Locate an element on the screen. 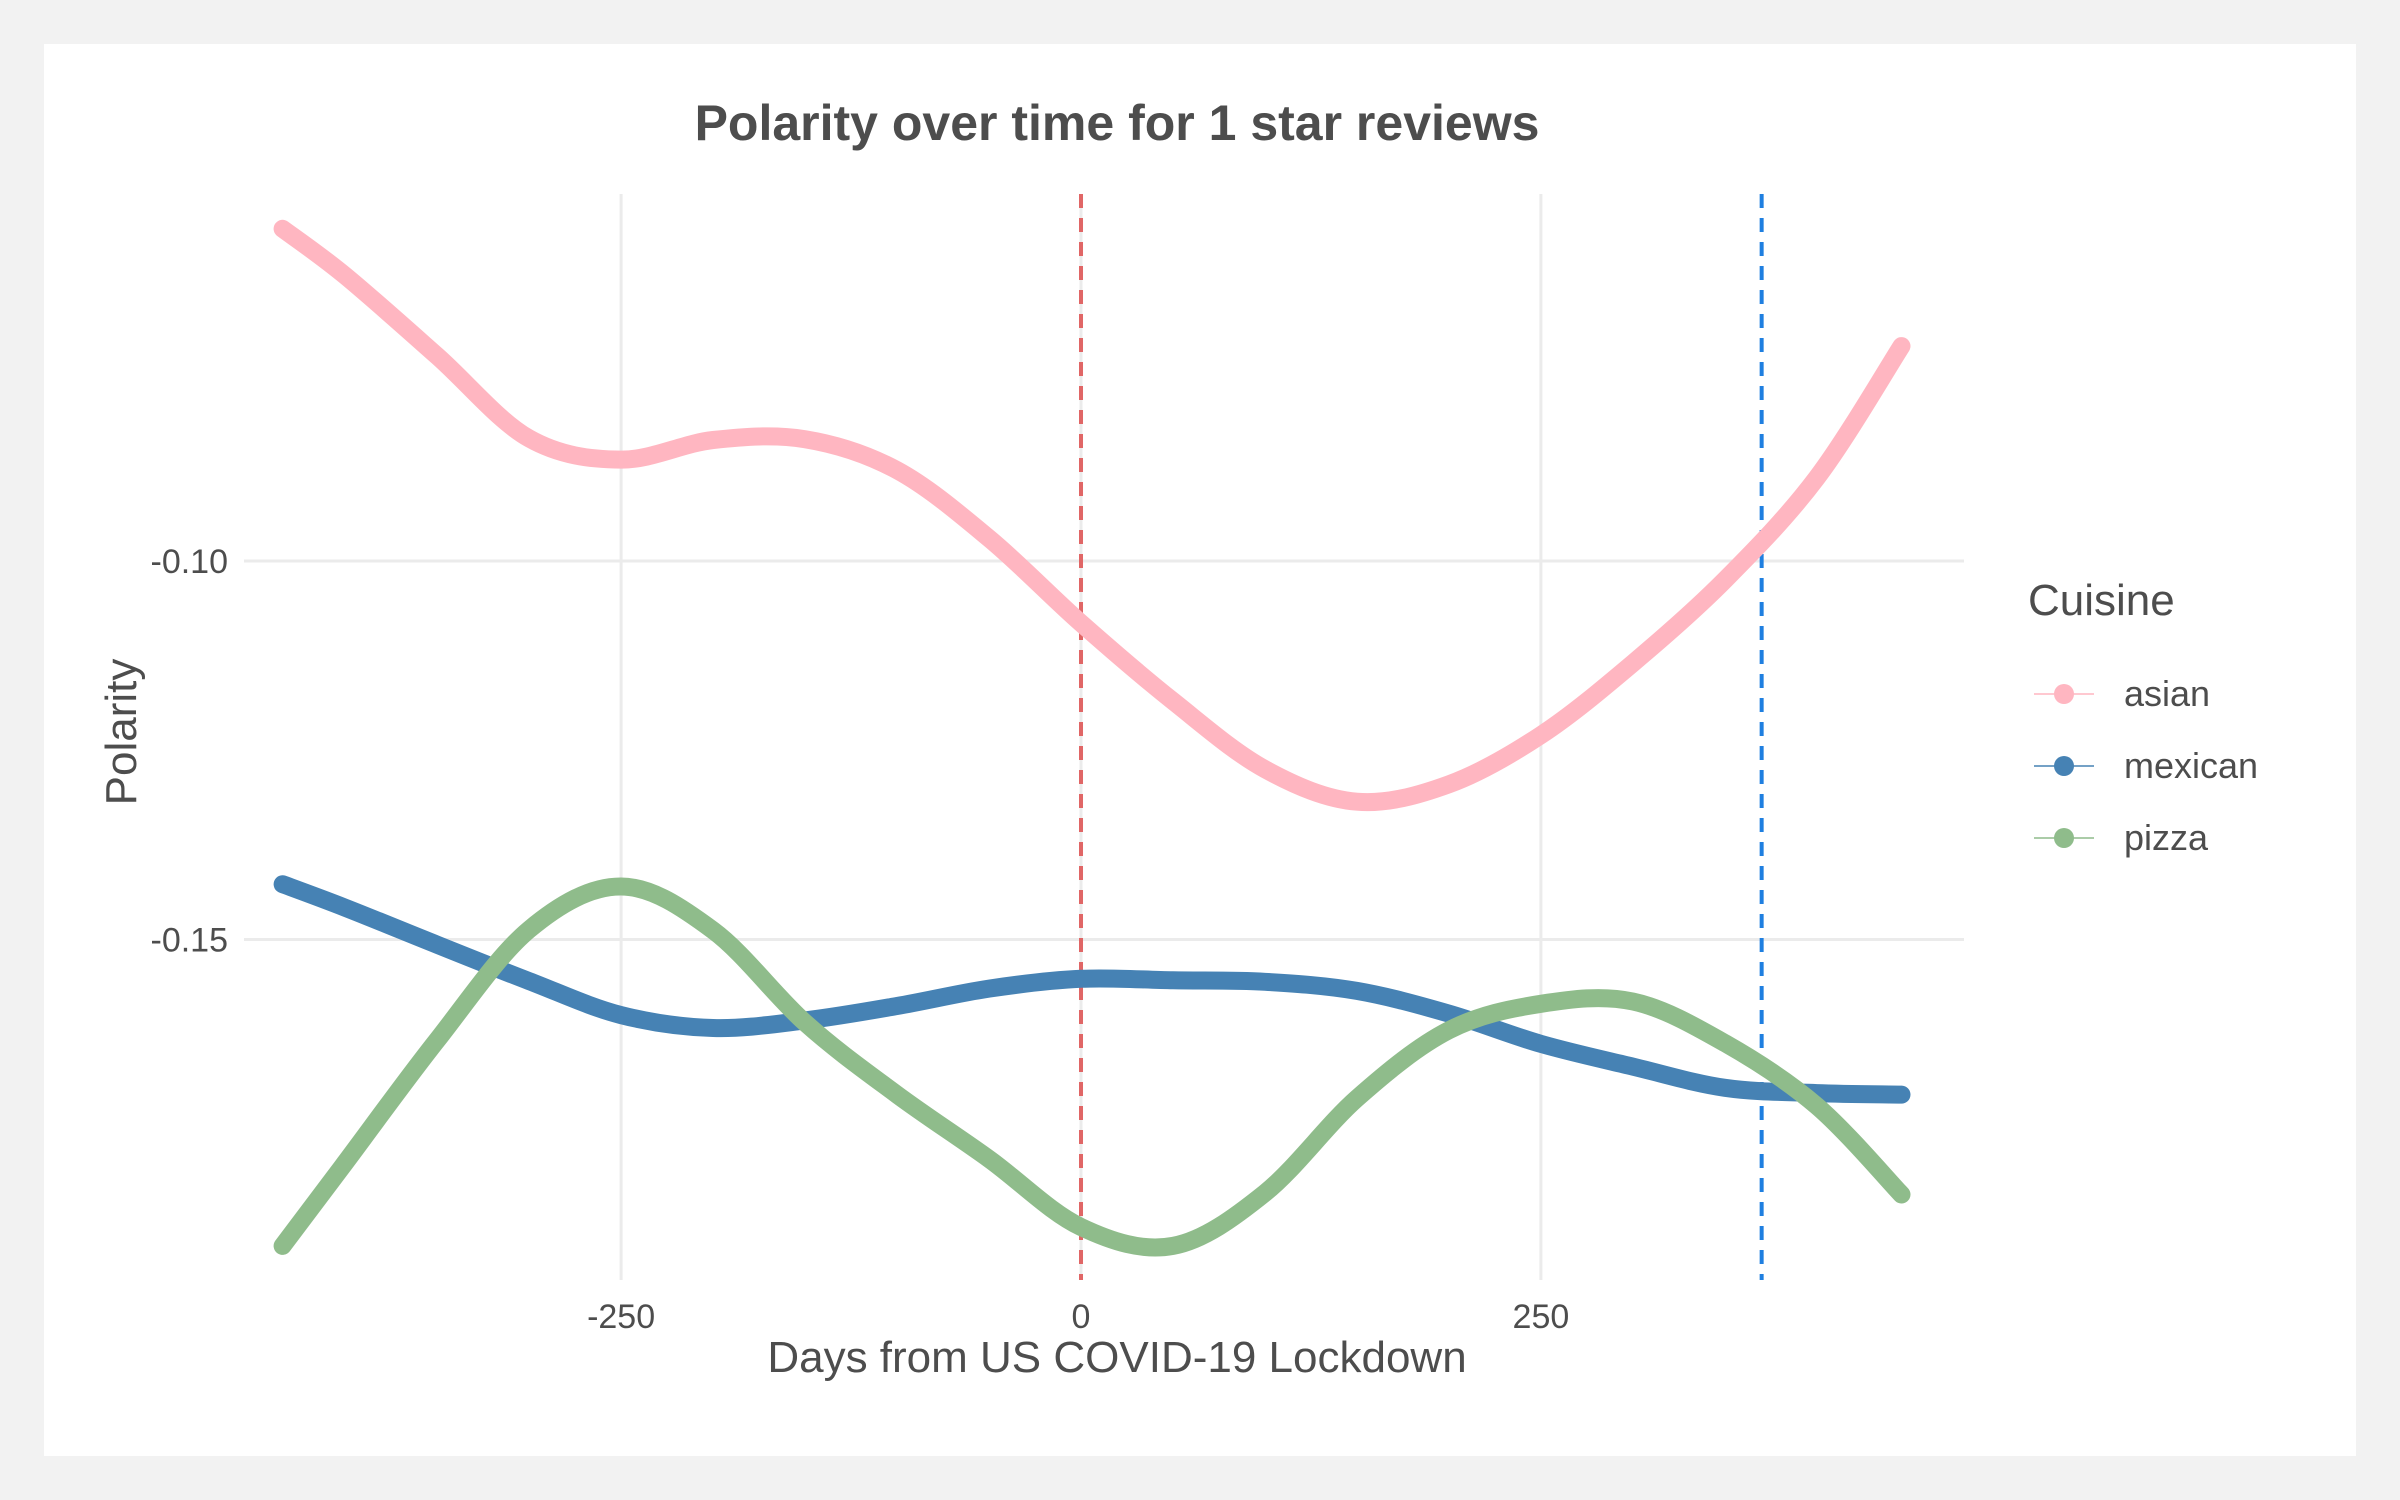  y-tick-label-1: -0.15 is located at coordinates (190, 940).